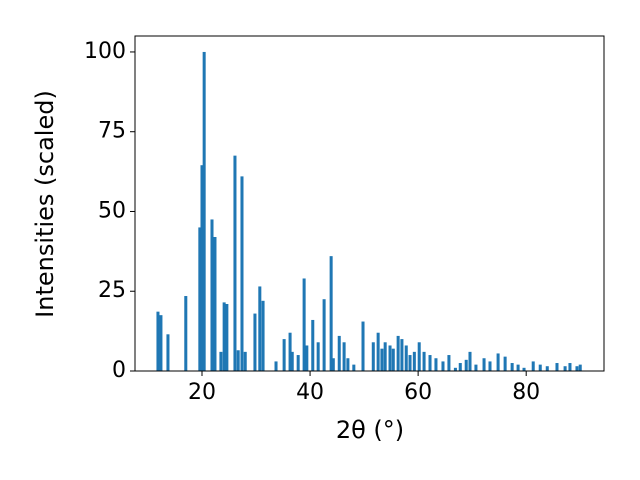  Describe the element at coordinates (119, 370) in the screenshot. I see `y-tick-label: 0` at that location.